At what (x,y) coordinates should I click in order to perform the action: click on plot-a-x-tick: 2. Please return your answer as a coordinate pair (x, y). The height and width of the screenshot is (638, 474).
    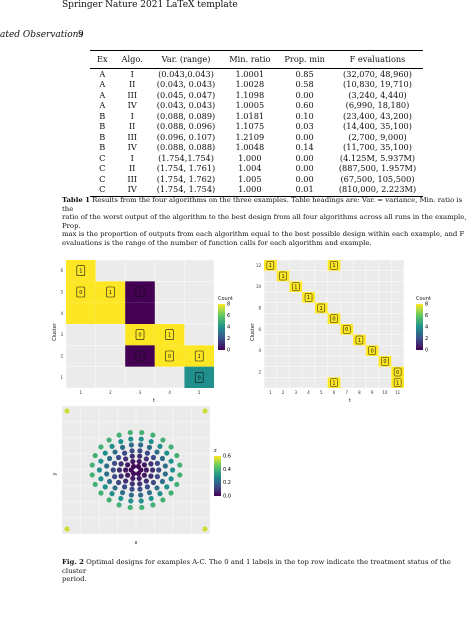
    Looking at the image, I should click on (110, 392).